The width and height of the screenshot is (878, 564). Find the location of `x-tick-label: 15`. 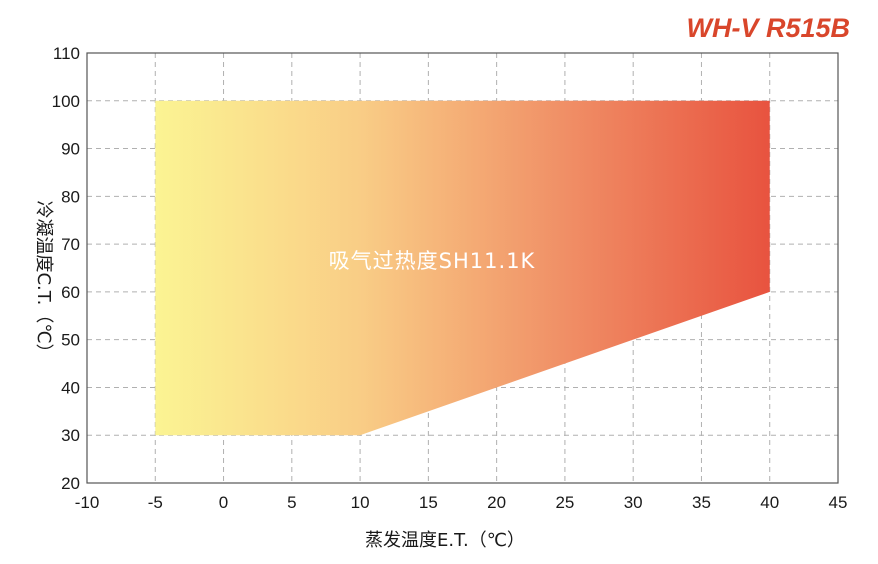

x-tick-label: 15 is located at coordinates (428, 502).